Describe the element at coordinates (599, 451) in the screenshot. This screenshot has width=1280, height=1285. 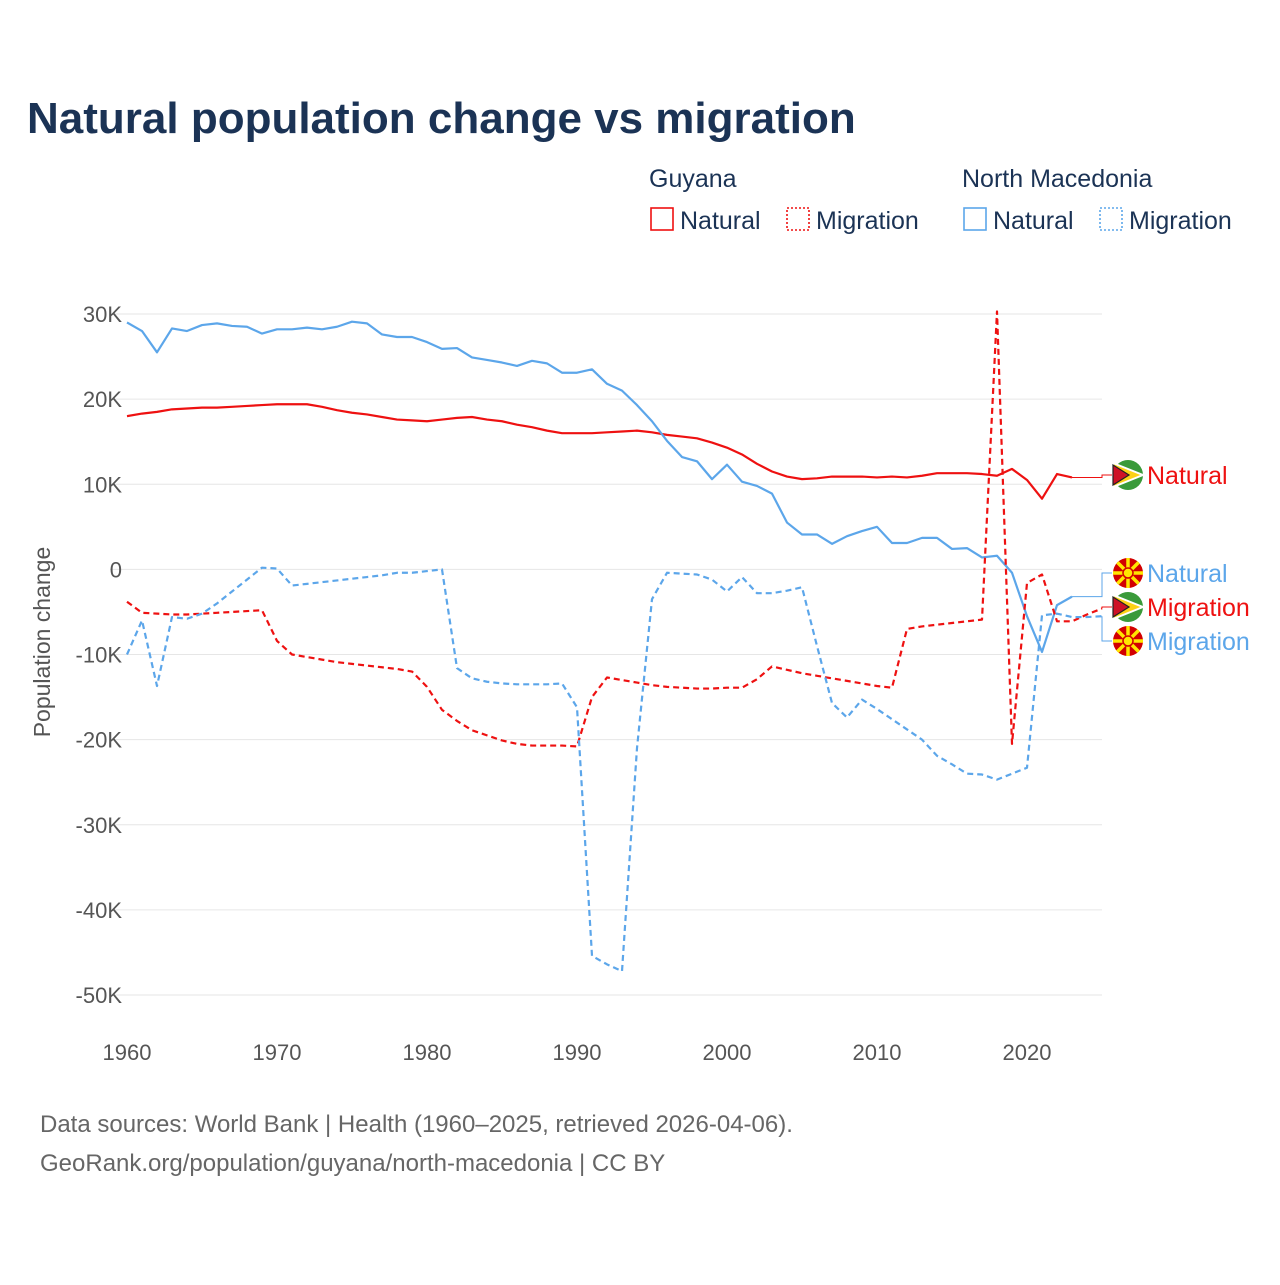
I see `series-line-guyana-natural` at that location.